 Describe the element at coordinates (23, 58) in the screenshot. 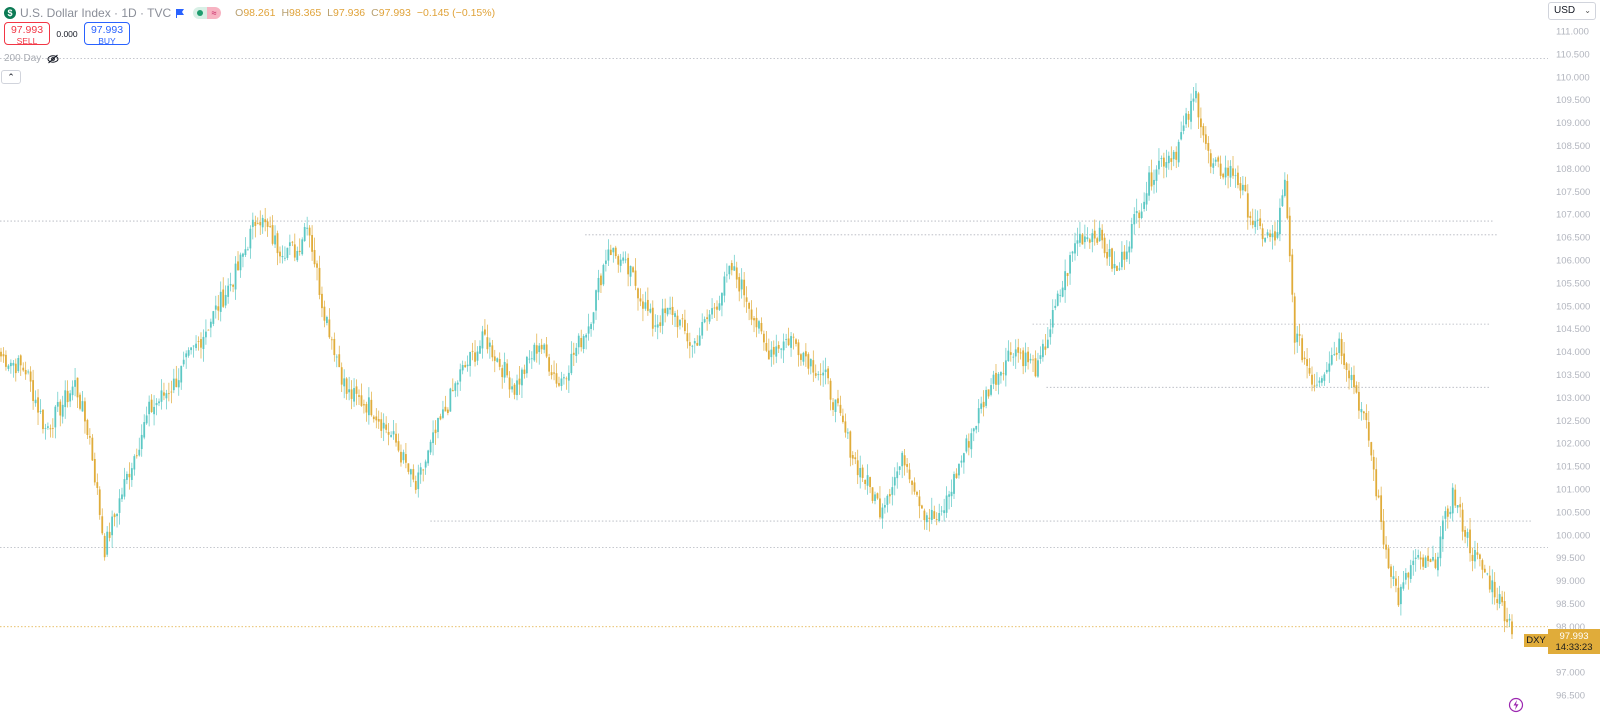

I see `indicator-label: 200 Day` at that location.